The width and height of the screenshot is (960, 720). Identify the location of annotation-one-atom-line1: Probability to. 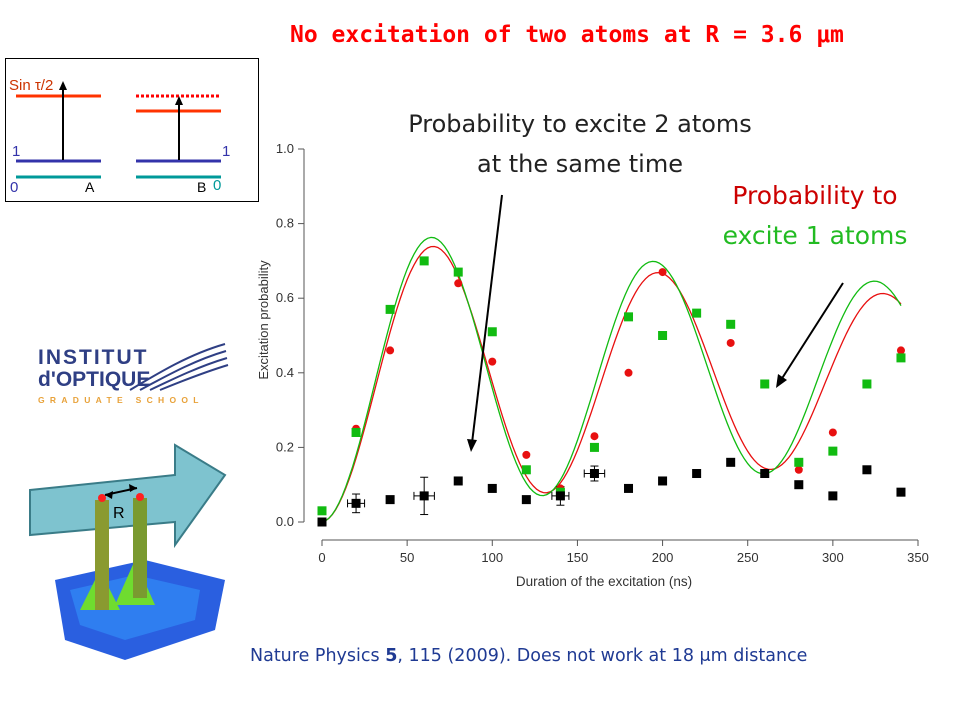
(815, 195).